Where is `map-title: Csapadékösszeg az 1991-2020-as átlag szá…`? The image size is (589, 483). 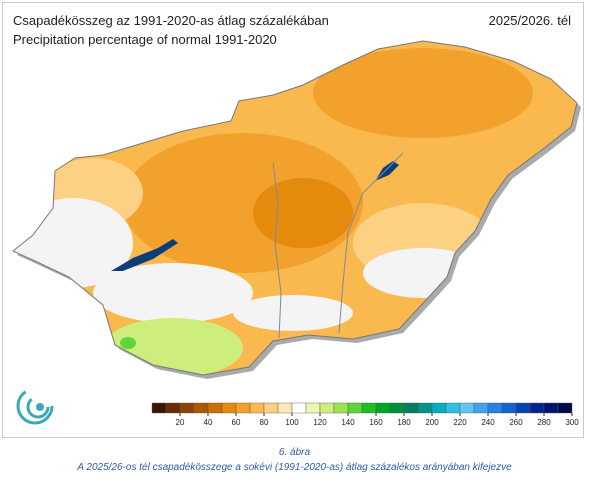 map-title: Csapadékösszeg az 1991-2020-as átlag szá… is located at coordinates (171, 20).